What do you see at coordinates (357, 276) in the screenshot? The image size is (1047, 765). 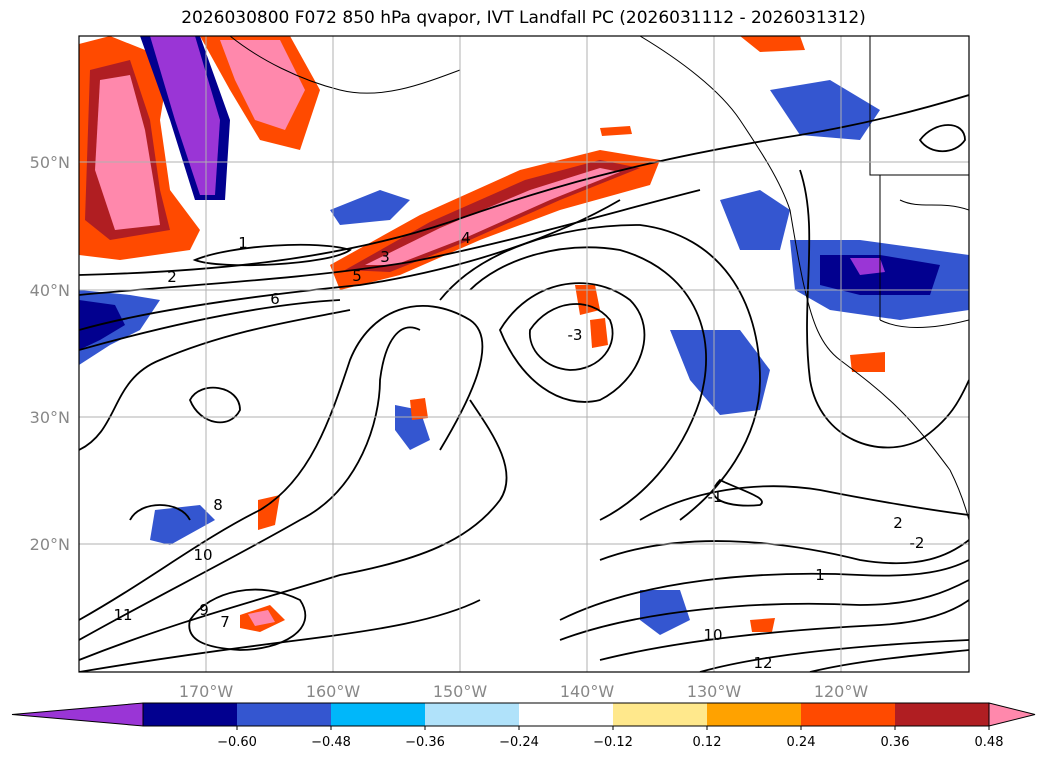 I see `contour-label: 5` at bounding box center [357, 276].